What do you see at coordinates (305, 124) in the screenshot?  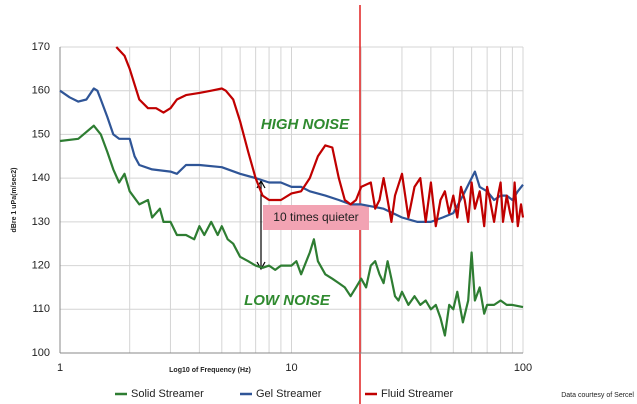 I see `annotation: HIGH NOISE` at bounding box center [305, 124].